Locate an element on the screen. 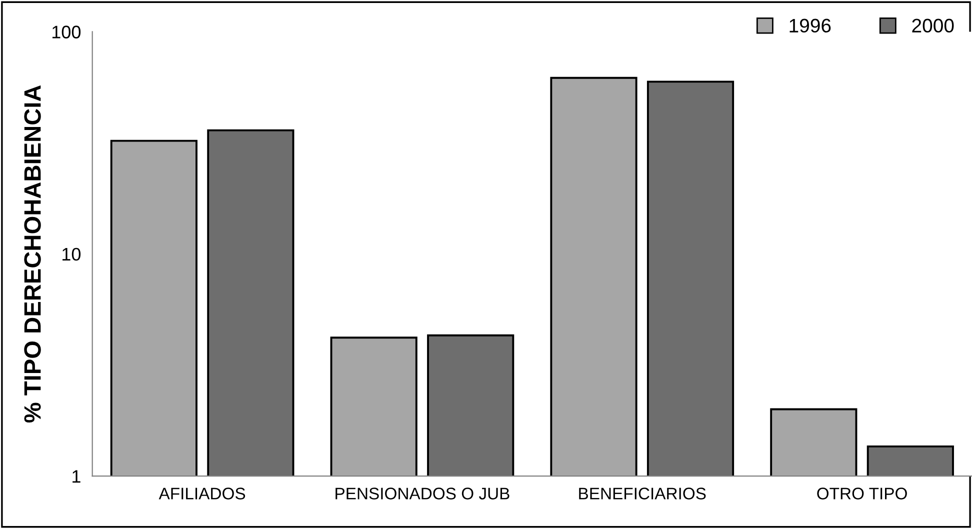 The height and width of the screenshot is (529, 972). y-tick-label: 1 is located at coordinates (76, 476).